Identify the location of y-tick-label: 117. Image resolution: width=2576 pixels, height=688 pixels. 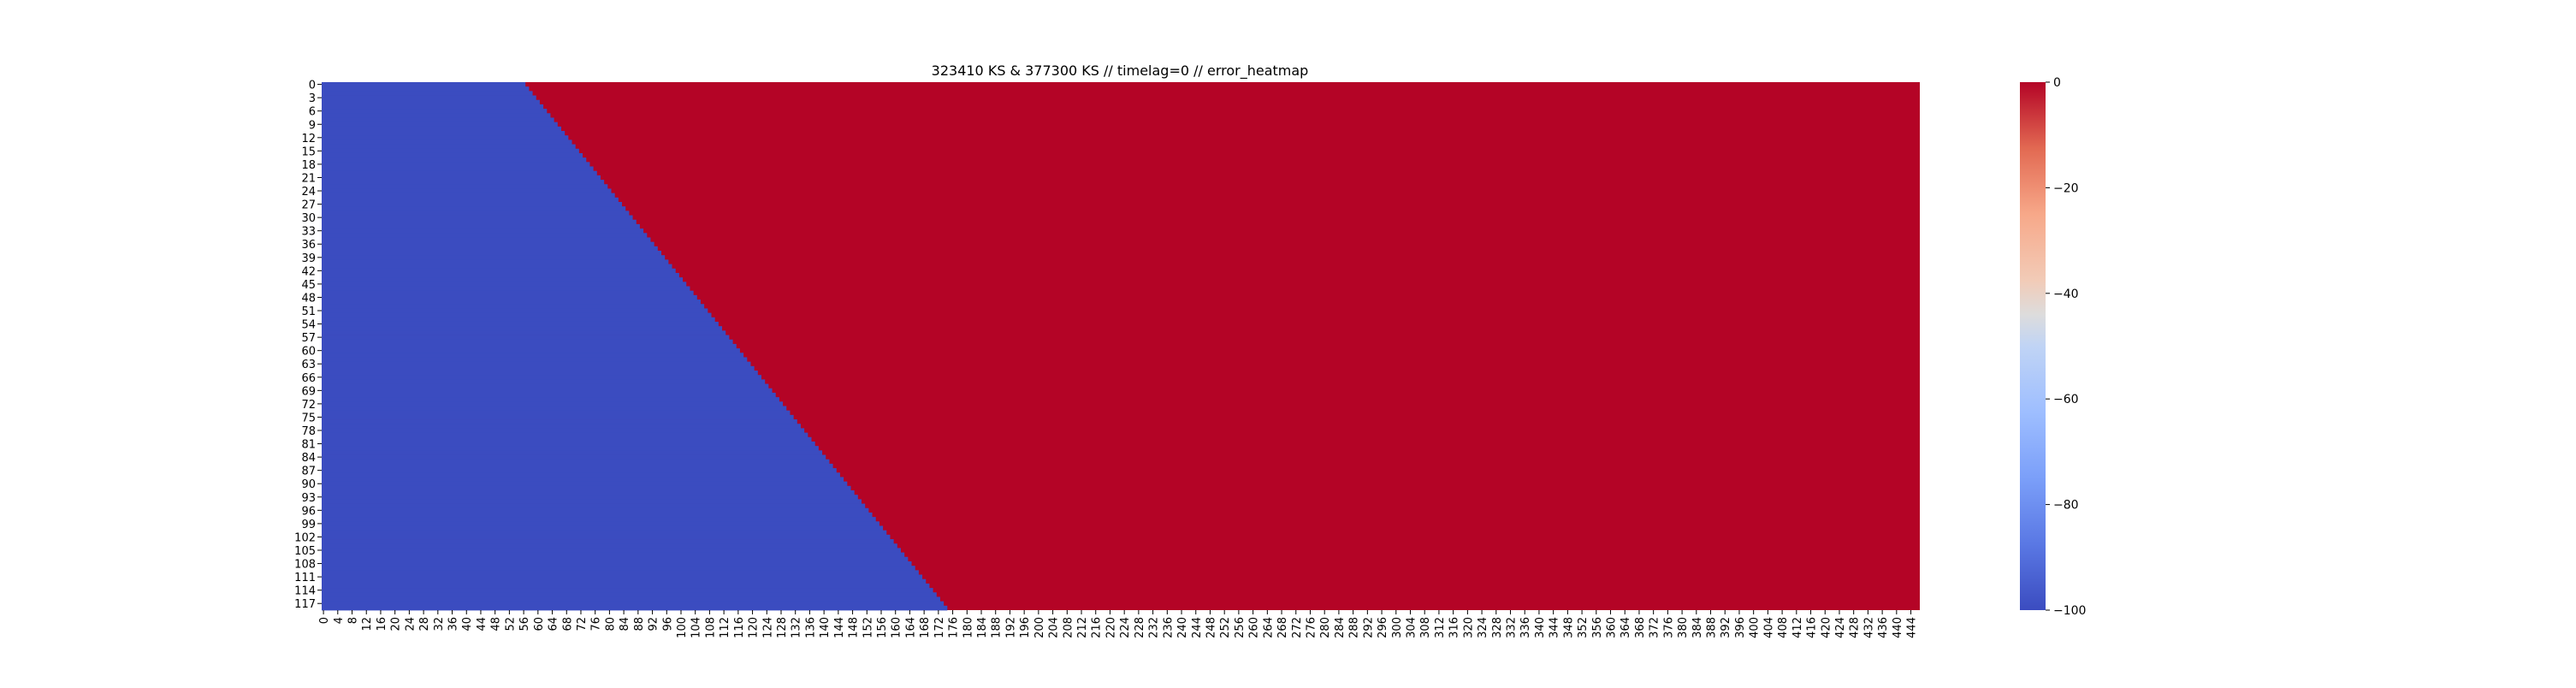
(305, 605).